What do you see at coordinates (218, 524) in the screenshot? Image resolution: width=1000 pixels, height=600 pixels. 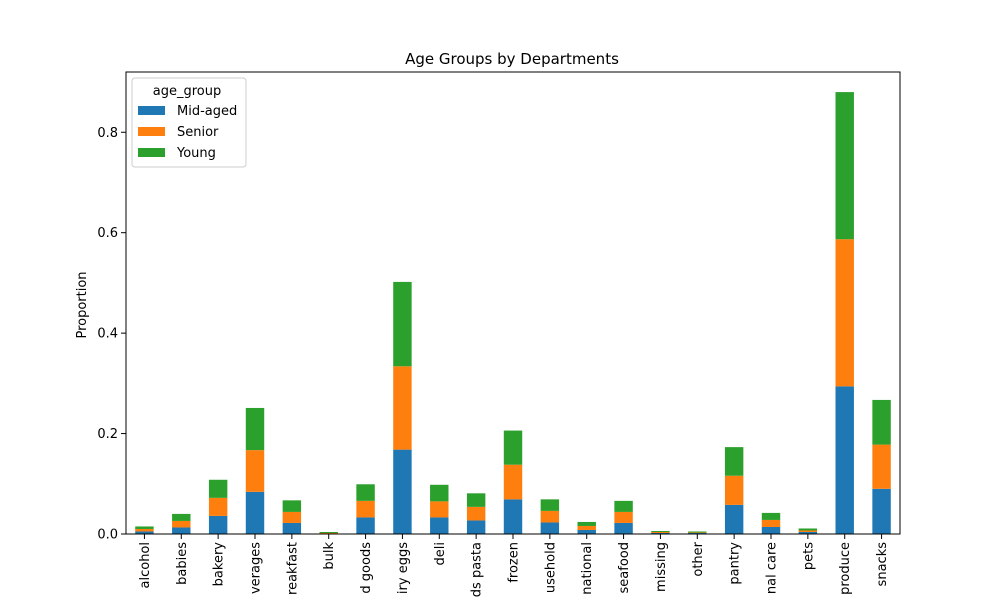 I see `bar-mid-aged-bakery` at bounding box center [218, 524].